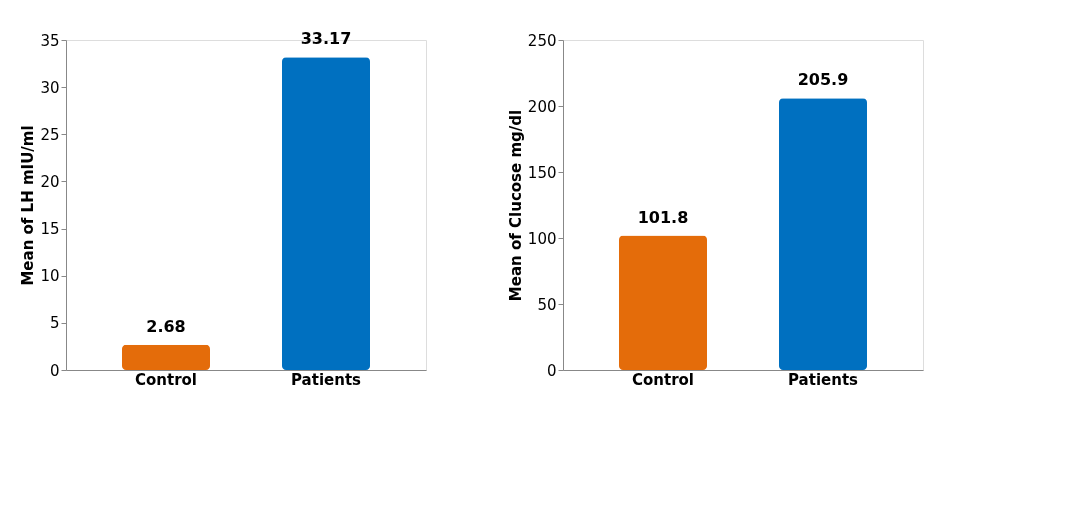  I want to click on y-tick-label: 30, so click(50, 87).